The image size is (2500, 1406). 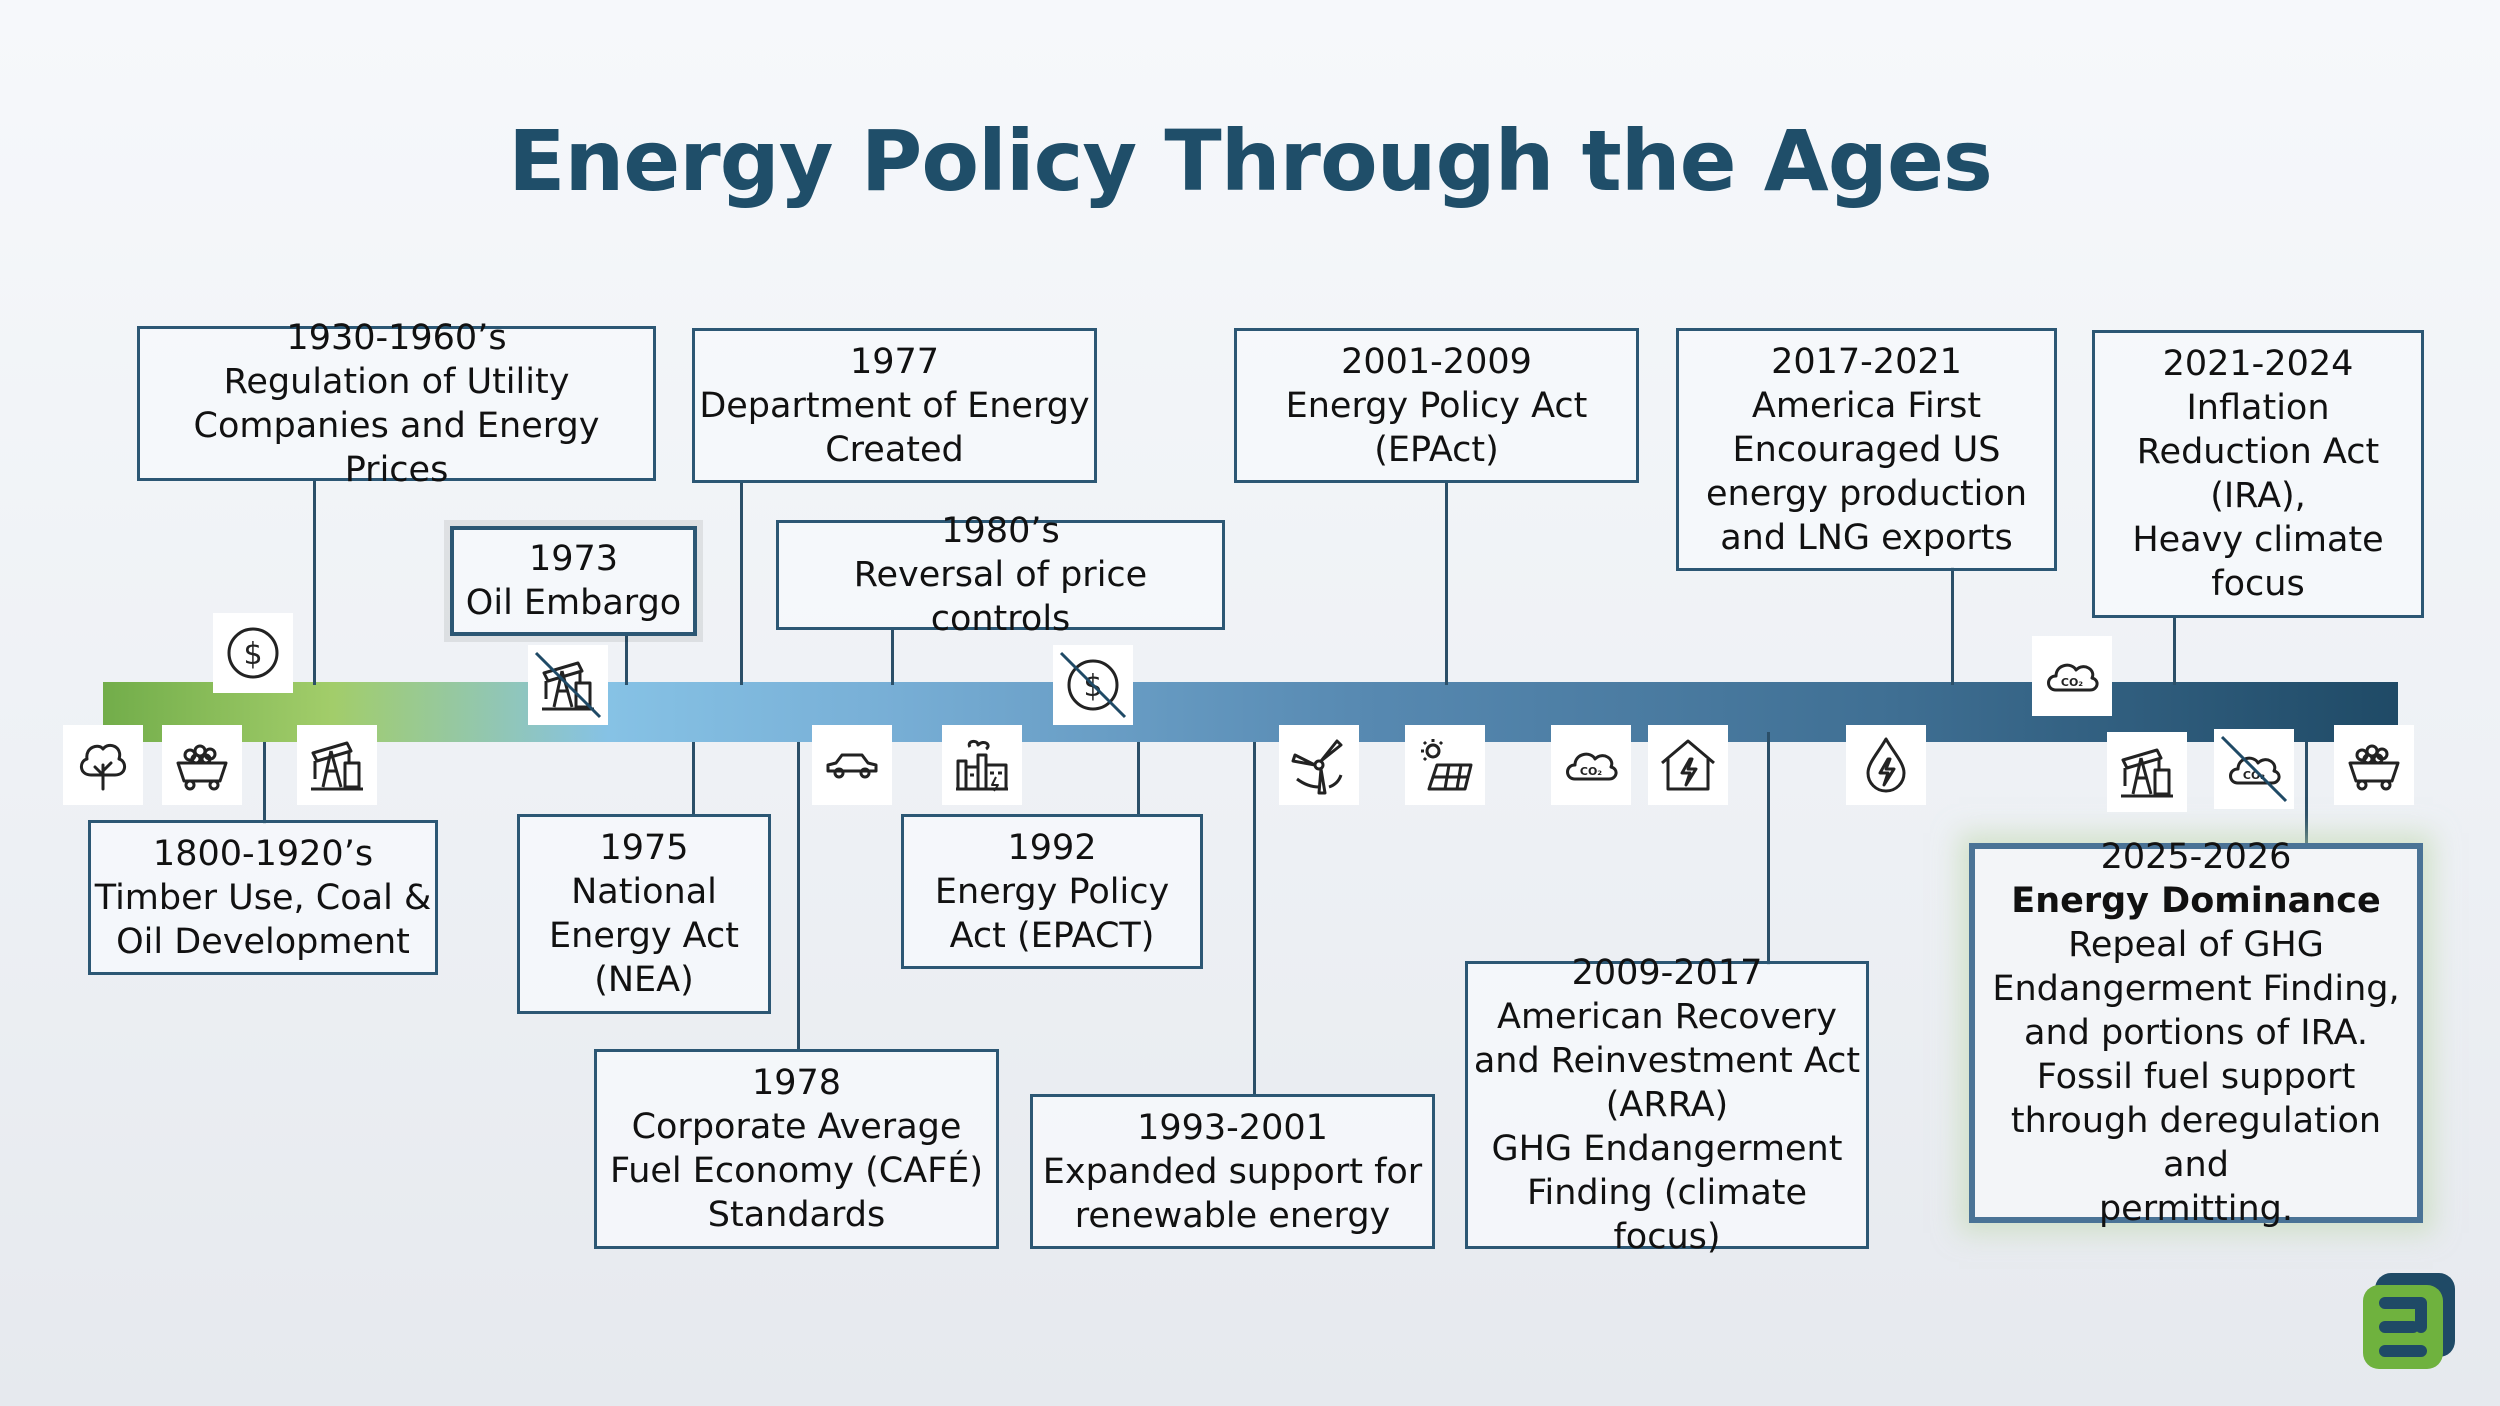 I want to click on dollar-icon: $, so click(x=253, y=653).